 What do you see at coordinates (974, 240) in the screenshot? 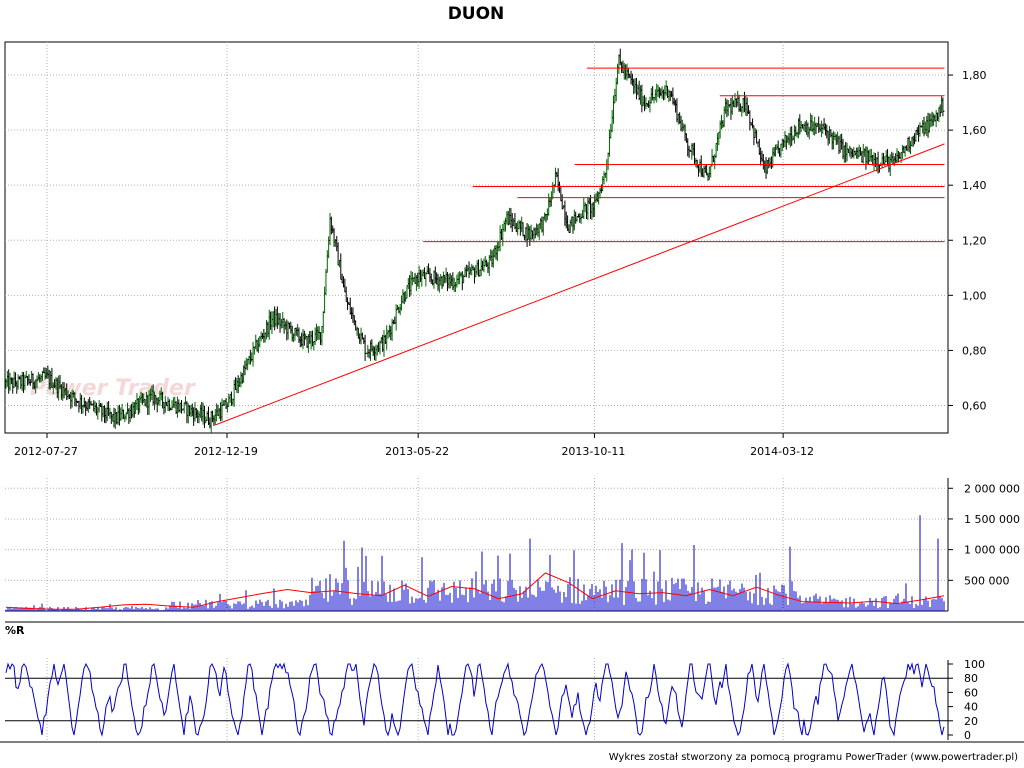
I see `price-y-tick-label: 1,20` at bounding box center [974, 240].